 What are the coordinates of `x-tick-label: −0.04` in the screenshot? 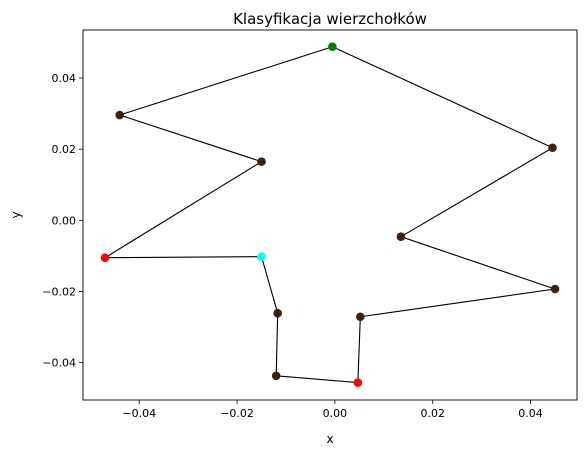 It's located at (139, 413).